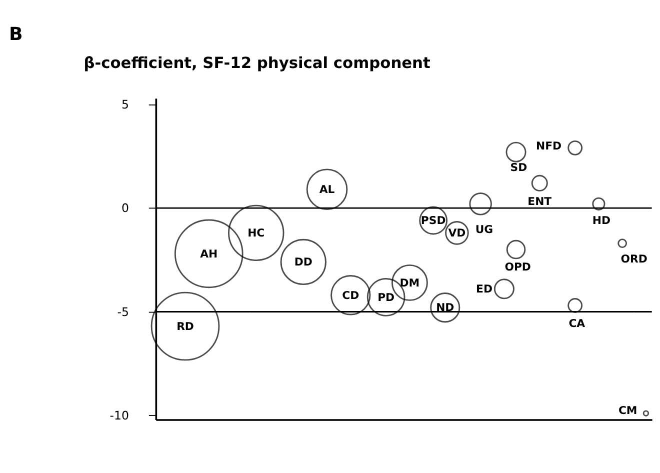  Describe the element at coordinates (126, 208) in the screenshot. I see `y-tick-label: 0` at that location.